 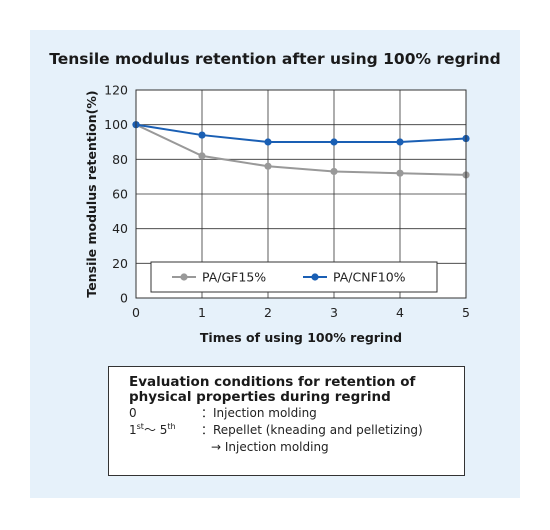 I want to click on legend-box, so click(x=294, y=277).